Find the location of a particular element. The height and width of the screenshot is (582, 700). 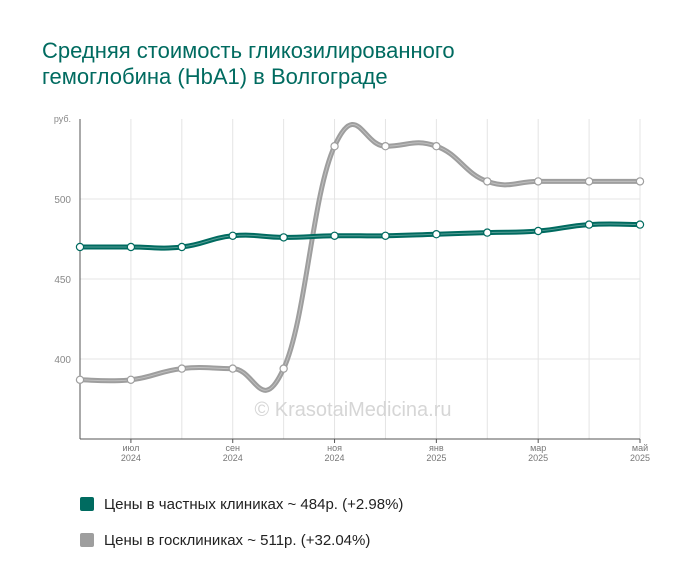

x-tick-month: ноя is located at coordinates (334, 448).